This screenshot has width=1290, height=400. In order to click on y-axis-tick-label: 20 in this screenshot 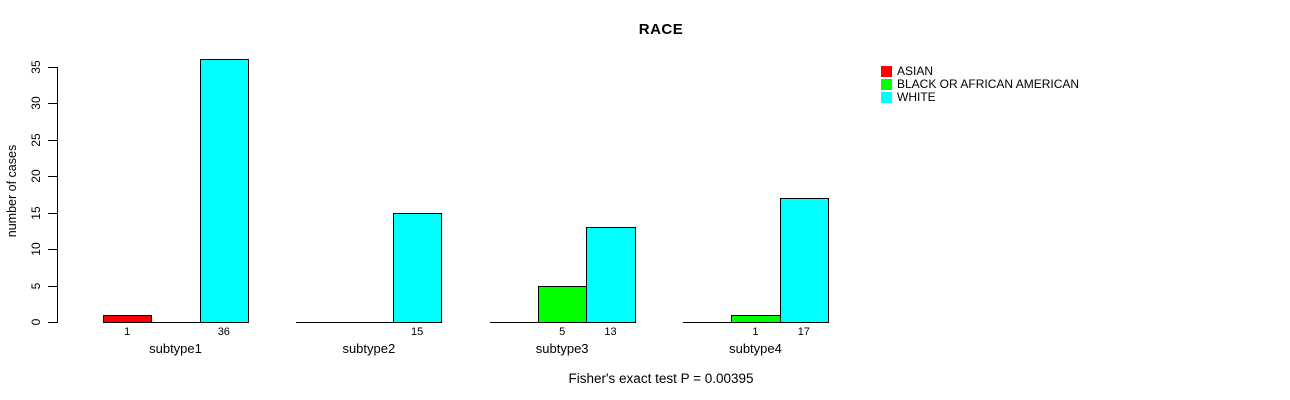, I will do `click(36, 176)`.